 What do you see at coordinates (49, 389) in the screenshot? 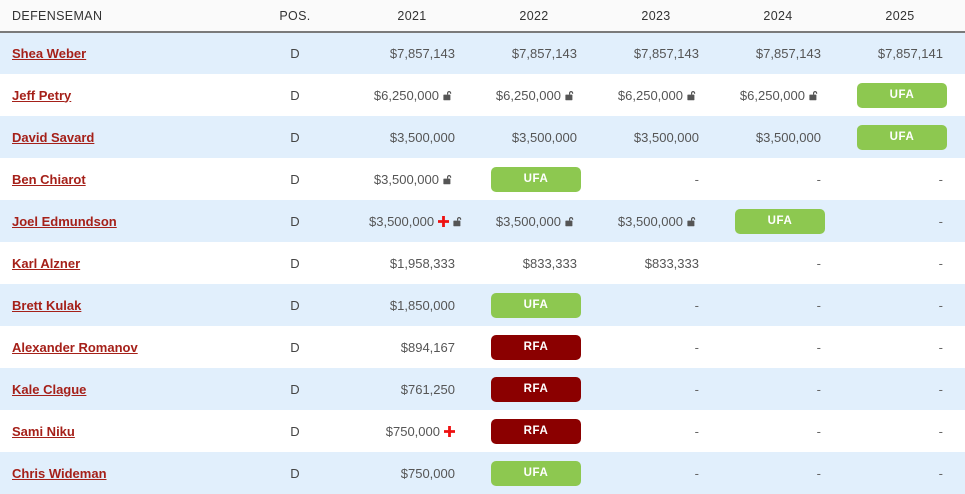
I see `player-link: Kale Clague` at bounding box center [49, 389].